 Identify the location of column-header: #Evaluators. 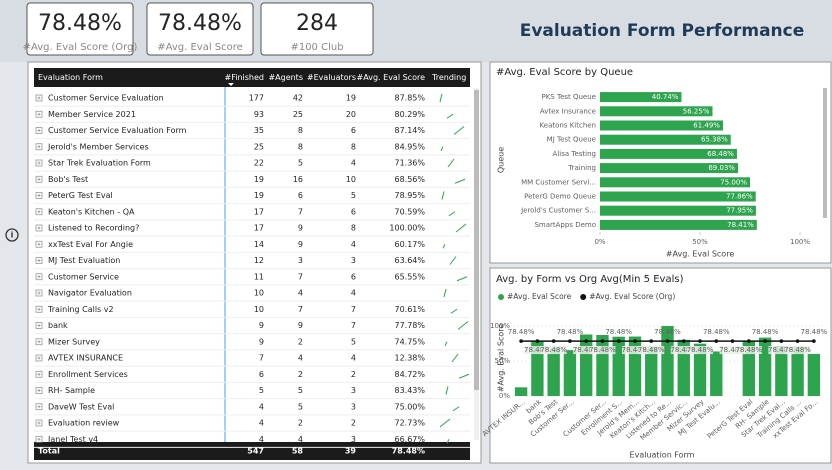
(331, 77).